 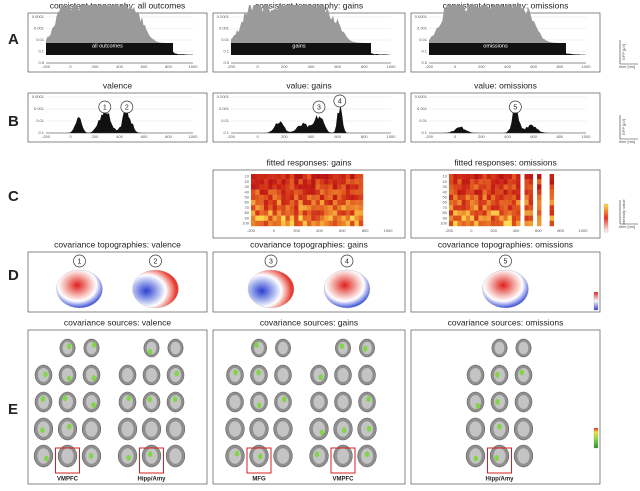 What do you see at coordinates (259, 480) in the screenshot?
I see `region-label: MFG` at bounding box center [259, 480].